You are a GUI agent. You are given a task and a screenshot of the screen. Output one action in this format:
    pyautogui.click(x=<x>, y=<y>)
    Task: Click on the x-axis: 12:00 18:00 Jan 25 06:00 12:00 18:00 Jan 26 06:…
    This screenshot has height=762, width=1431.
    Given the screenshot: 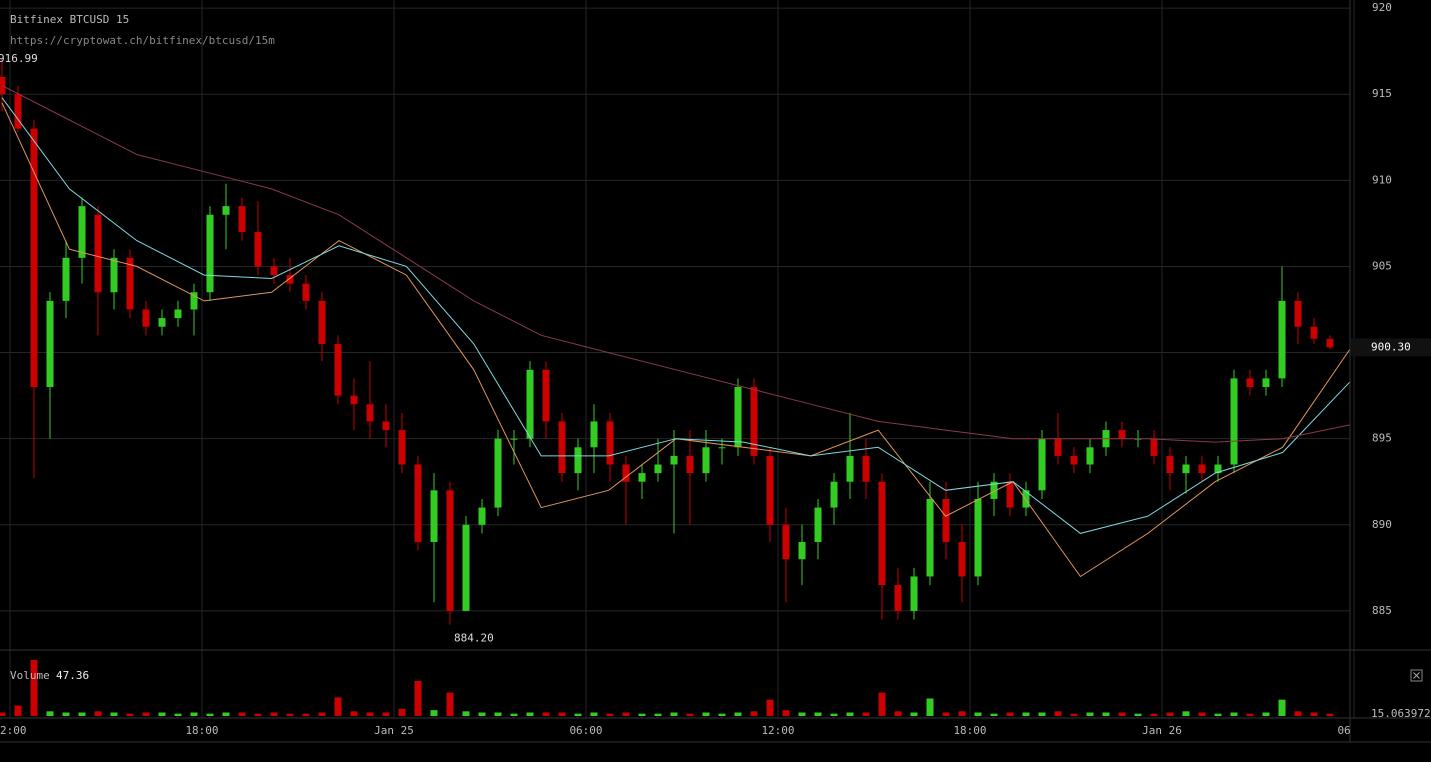 What is the action you would take?
    pyautogui.click(x=685, y=730)
    